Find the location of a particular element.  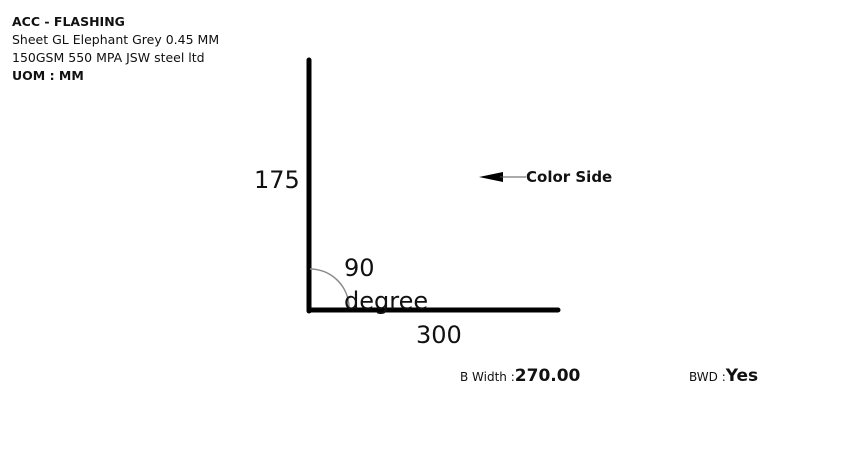

b-width-field: B Width :270.00 is located at coordinates (520, 376).